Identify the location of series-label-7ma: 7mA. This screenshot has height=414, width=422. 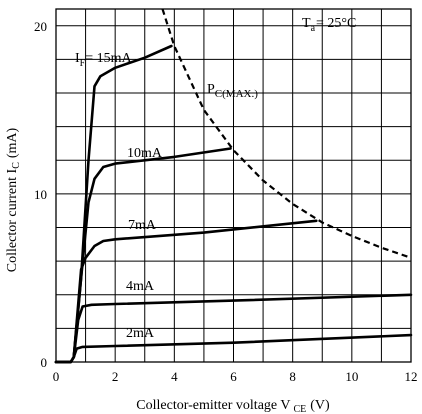
(142, 225).